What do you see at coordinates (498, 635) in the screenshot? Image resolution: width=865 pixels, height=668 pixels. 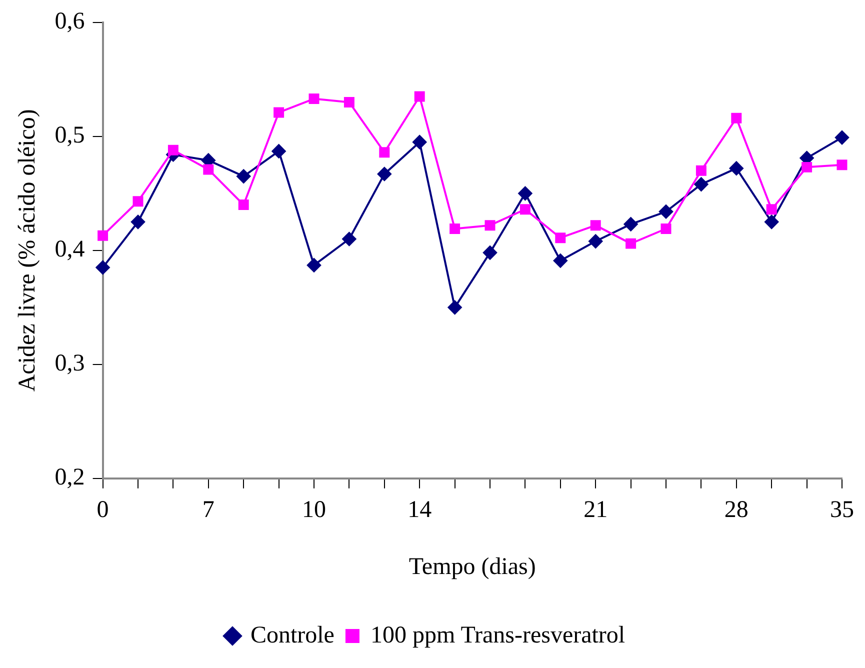 I see `legend-label: 100 ppm Trans-resveratrol` at bounding box center [498, 635].